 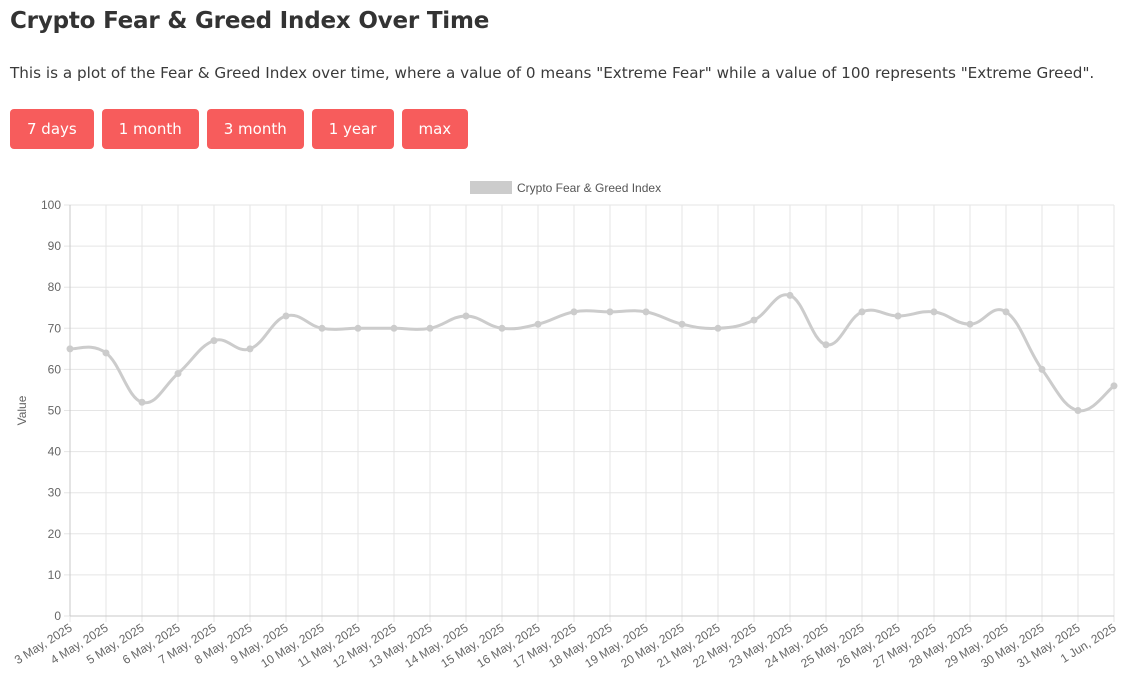 What do you see at coordinates (55, 411) in the screenshot?
I see `y-tick-label: 50` at bounding box center [55, 411].